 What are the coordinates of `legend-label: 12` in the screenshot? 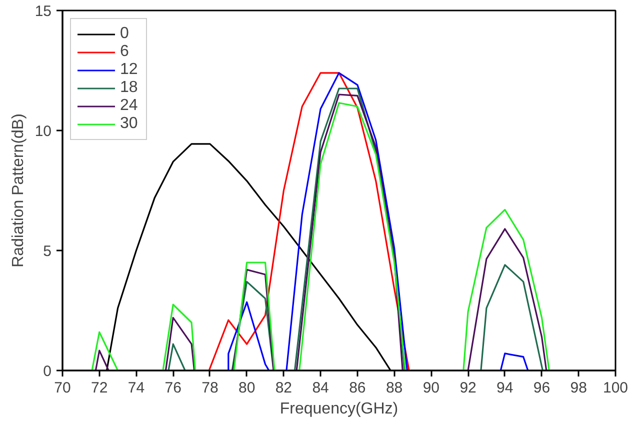 It's located at (129, 70).